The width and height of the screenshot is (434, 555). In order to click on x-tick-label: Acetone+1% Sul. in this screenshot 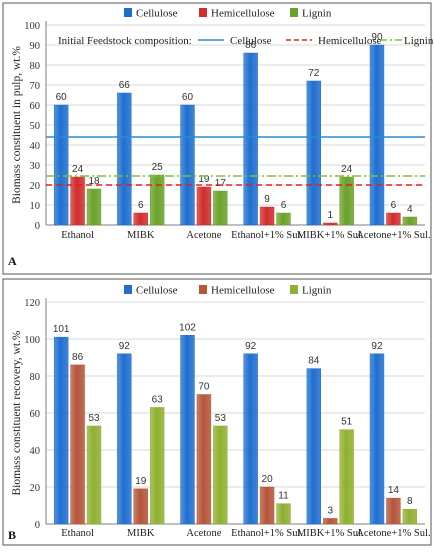, I will do `click(393, 235)`.